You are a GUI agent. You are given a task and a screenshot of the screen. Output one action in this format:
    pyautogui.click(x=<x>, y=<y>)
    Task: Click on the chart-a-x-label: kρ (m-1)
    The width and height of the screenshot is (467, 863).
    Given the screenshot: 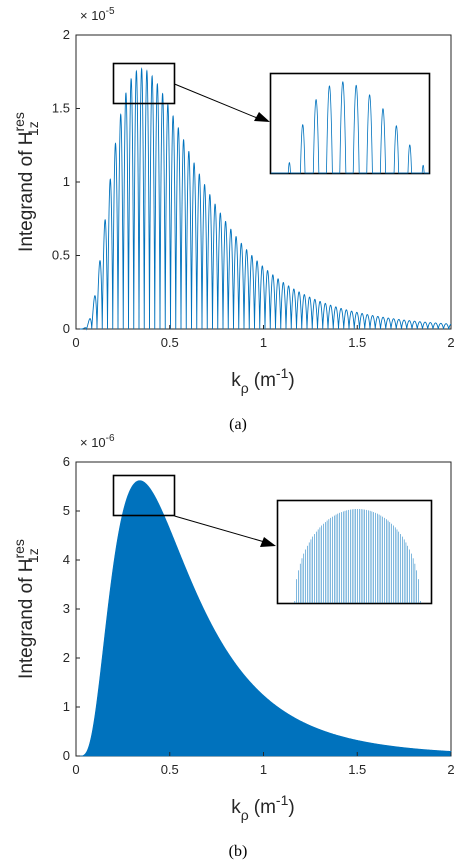 What is the action you would take?
    pyautogui.click(x=262, y=380)
    